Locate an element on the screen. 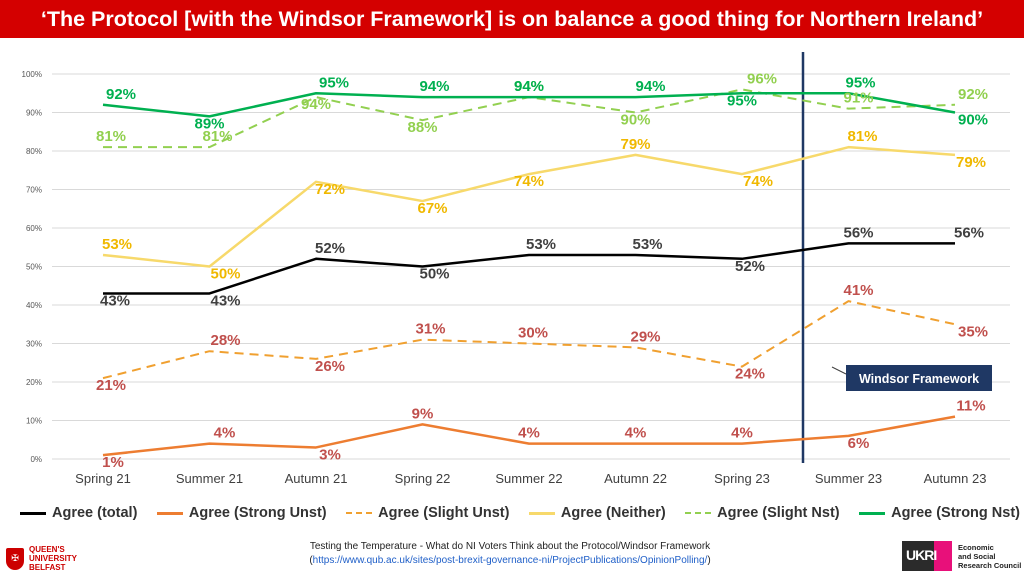  logo-text: QUEEN'S is located at coordinates (47, 549).